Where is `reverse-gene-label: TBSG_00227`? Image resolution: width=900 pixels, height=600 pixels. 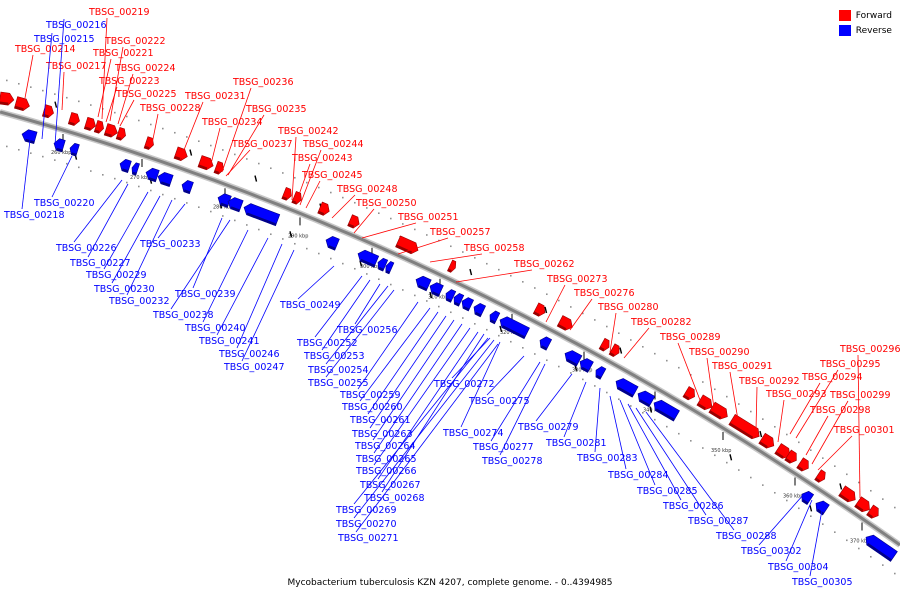 reverse-gene-label: TBSG_00227 is located at coordinates (100, 263).